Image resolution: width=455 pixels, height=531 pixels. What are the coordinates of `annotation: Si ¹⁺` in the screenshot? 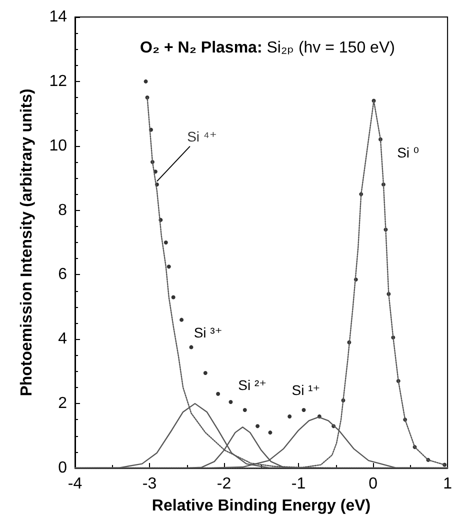 It's located at (306, 390).